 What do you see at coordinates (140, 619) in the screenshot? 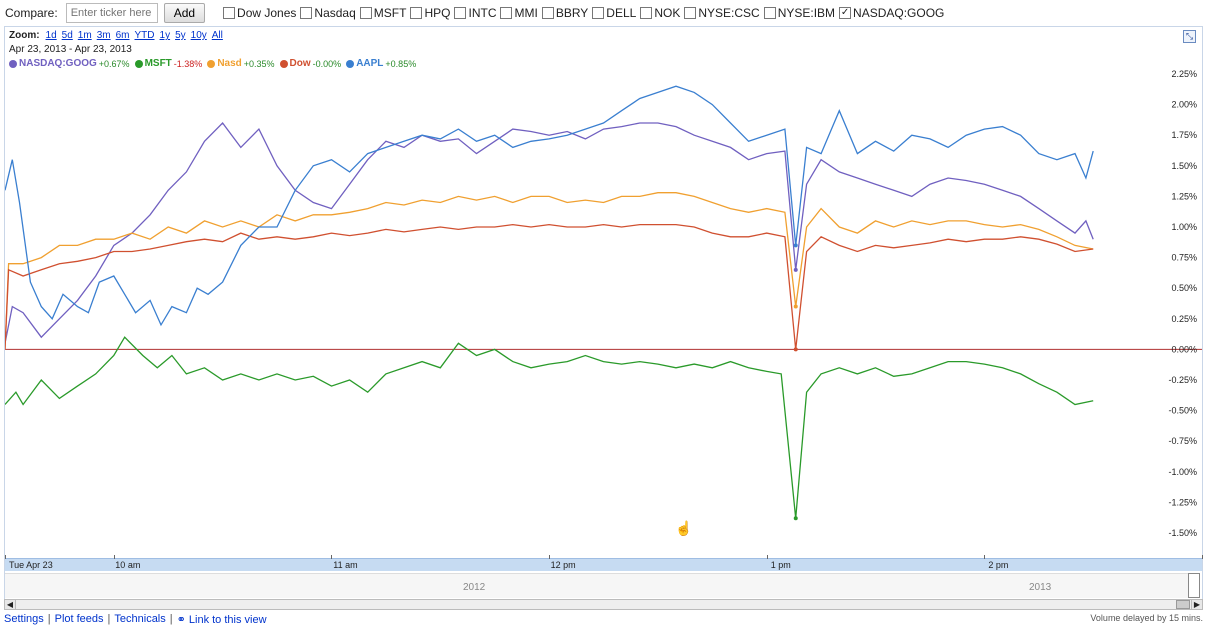
I see `technicals-link: Technicals` at bounding box center [140, 619].